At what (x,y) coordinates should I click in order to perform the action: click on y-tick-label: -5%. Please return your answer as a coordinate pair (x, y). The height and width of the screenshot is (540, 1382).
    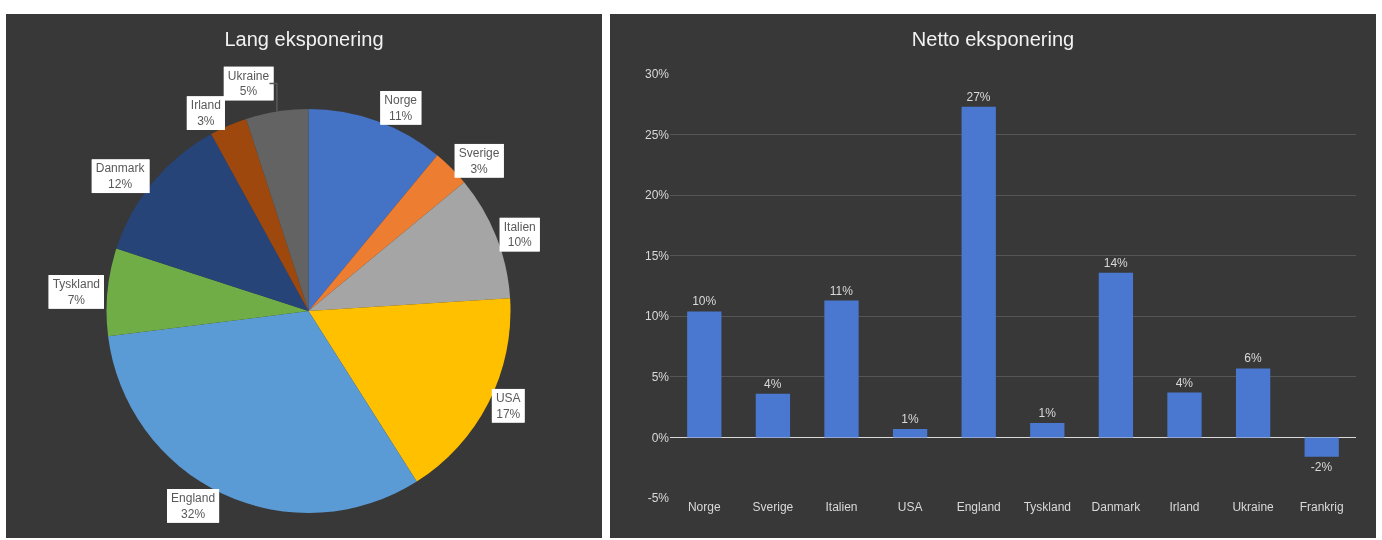
    Looking at the image, I should click on (658, 498).